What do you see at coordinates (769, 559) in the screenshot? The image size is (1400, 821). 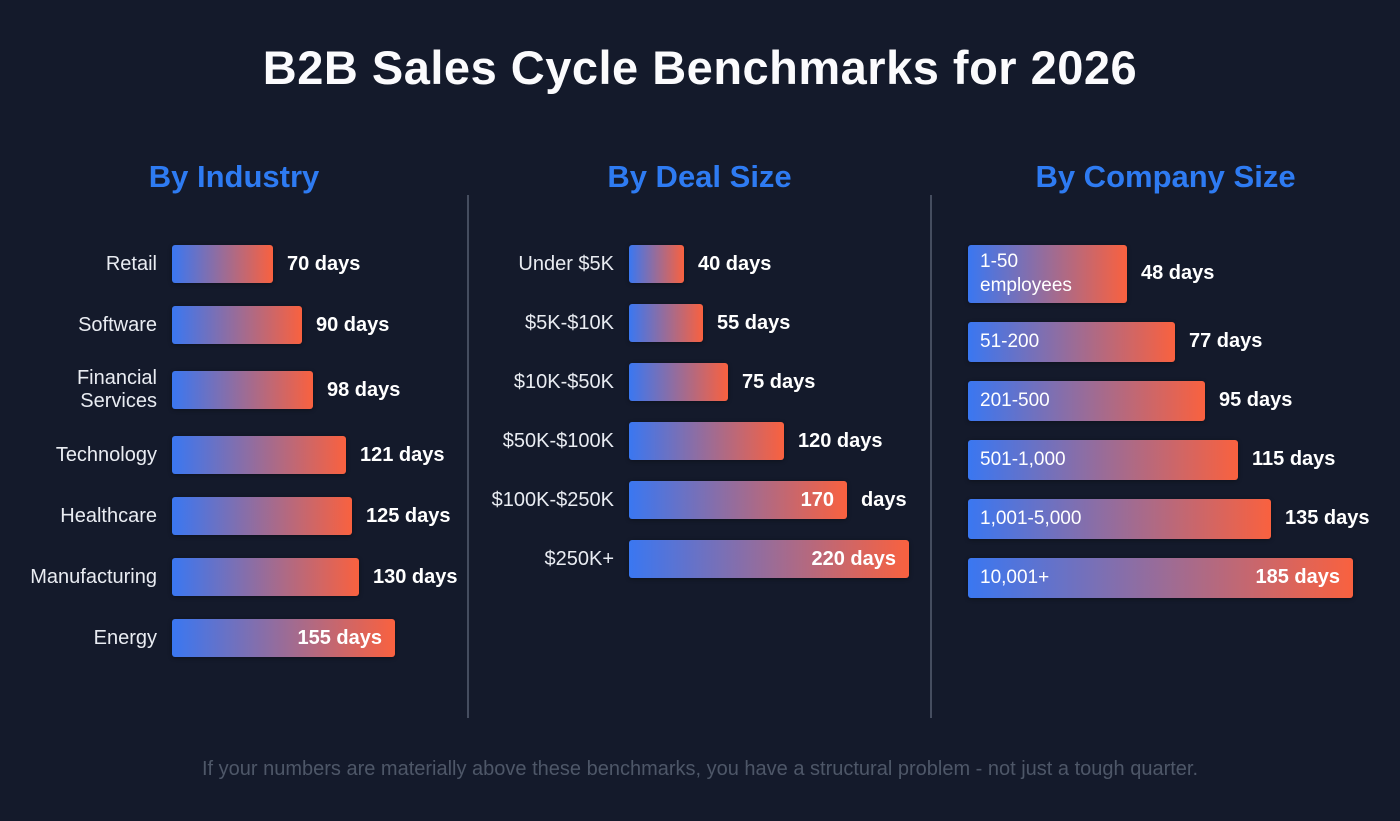 I see `value-bar: 220 days` at bounding box center [769, 559].